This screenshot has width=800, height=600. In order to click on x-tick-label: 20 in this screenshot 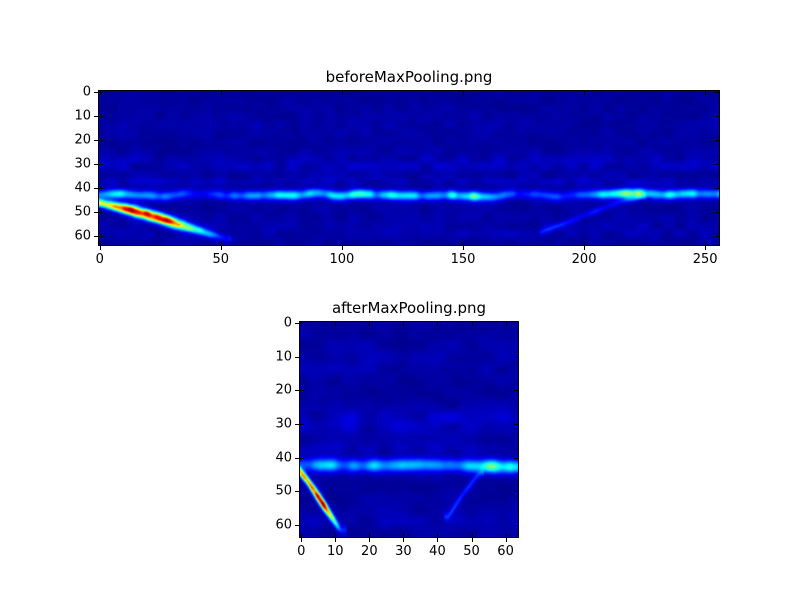, I will do `click(369, 551)`.